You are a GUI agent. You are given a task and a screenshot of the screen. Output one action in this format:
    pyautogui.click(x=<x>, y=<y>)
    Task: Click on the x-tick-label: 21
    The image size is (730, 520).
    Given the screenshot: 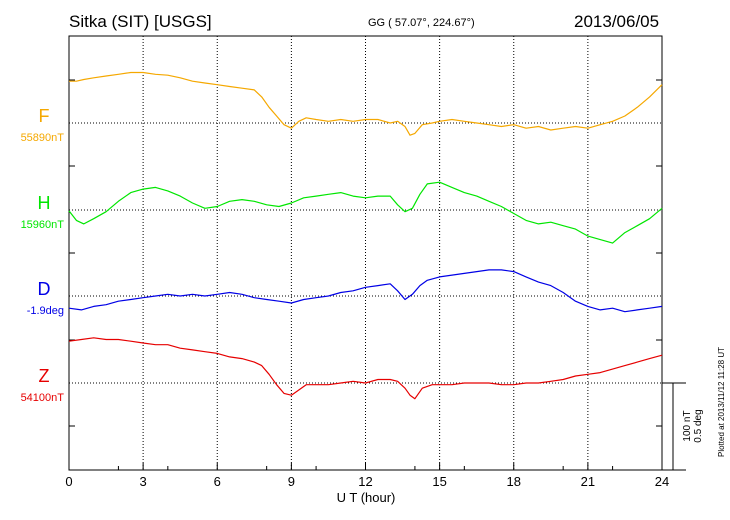 What is the action you would take?
    pyautogui.click(x=588, y=481)
    